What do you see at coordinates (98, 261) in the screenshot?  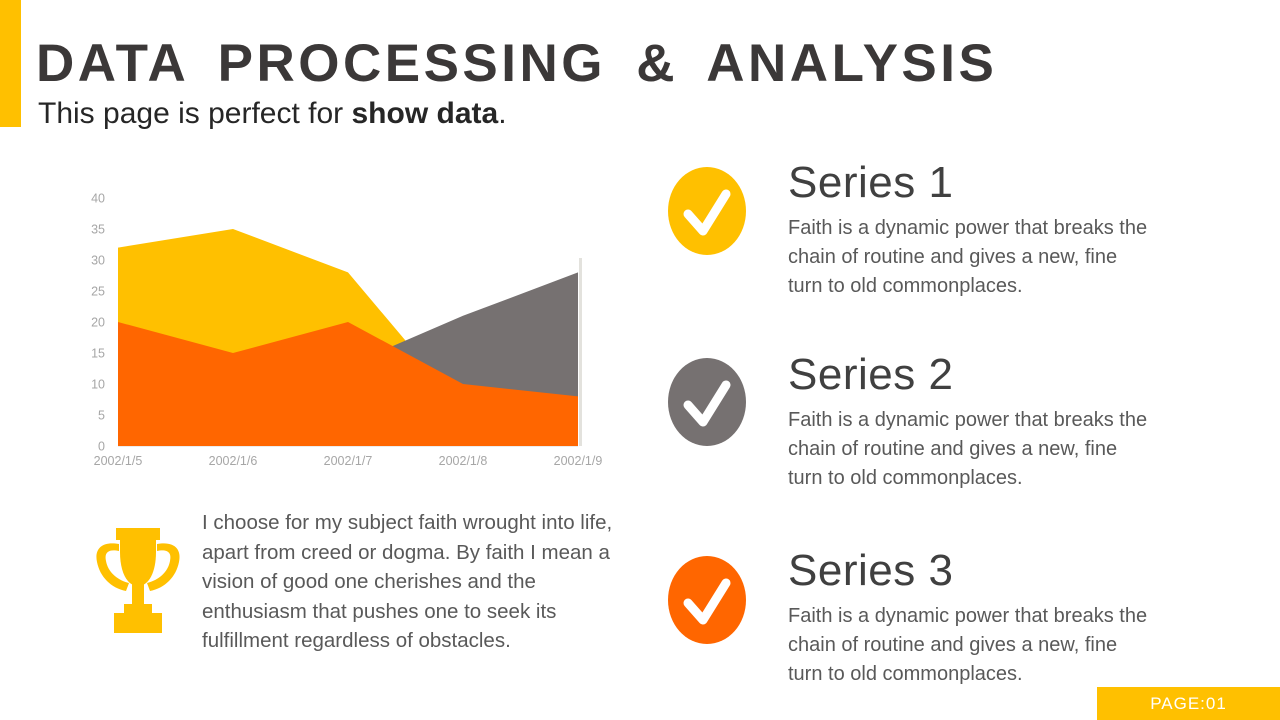 I see `y-axis-tick-label: 30` at bounding box center [98, 261].